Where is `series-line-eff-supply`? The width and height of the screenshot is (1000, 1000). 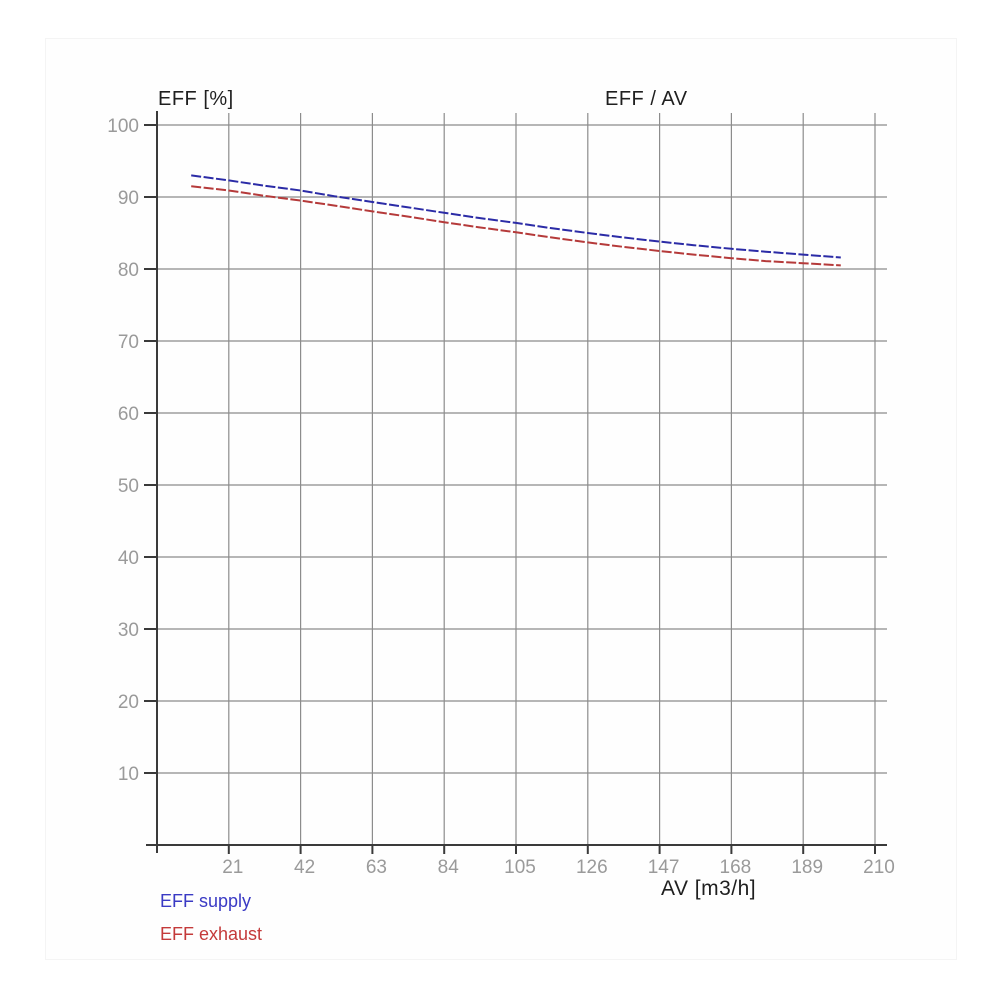 series-line-eff-supply is located at coordinates (516, 216).